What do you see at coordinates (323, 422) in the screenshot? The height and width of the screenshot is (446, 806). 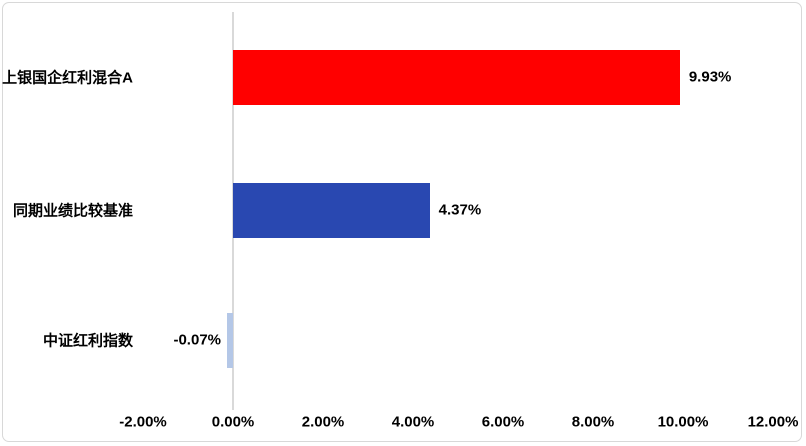 I see `x-axis-tick-label: 2.00%` at bounding box center [323, 422].